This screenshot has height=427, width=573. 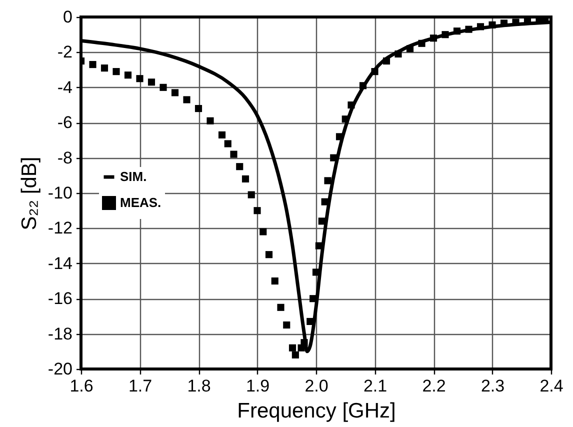 I want to click on x-tick-label: 1.8, so click(x=199, y=386).